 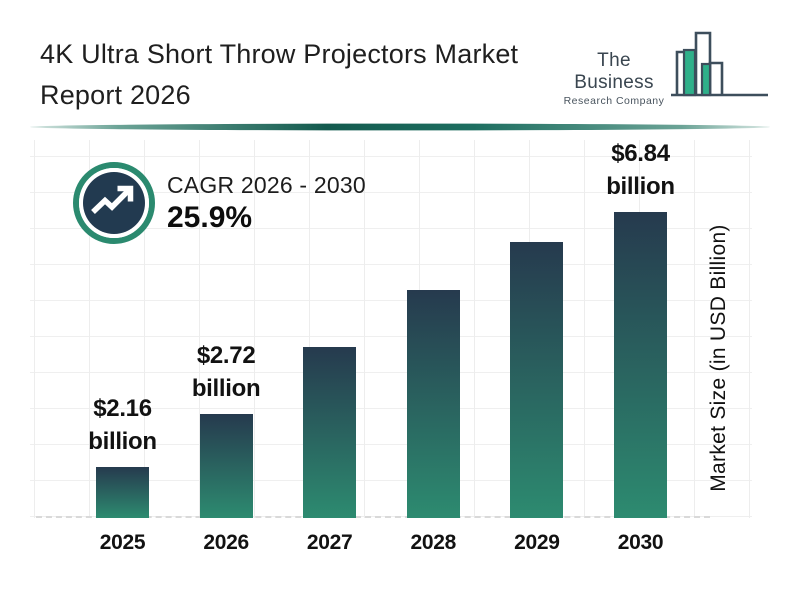 I want to click on bar-2027, so click(x=330, y=432).